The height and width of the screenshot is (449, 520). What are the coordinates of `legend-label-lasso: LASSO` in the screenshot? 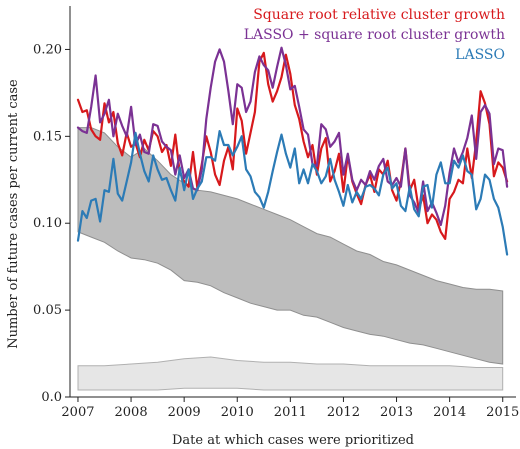 It's located at (480, 55).